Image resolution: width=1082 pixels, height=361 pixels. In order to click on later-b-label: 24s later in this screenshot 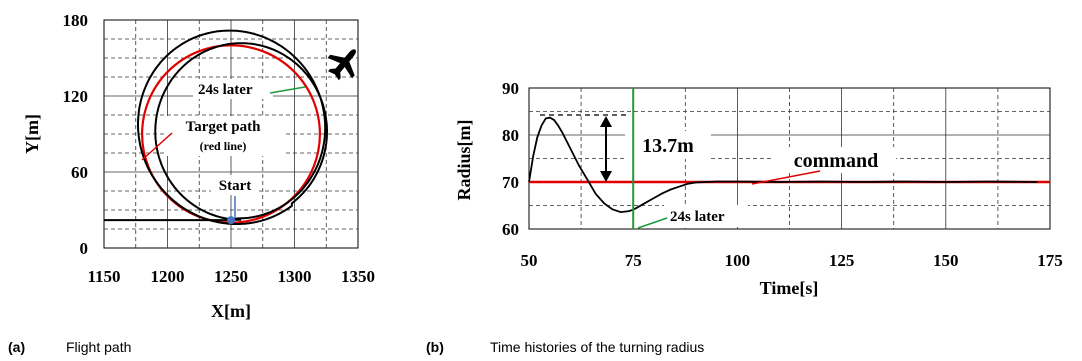, I will do `click(697, 217)`.